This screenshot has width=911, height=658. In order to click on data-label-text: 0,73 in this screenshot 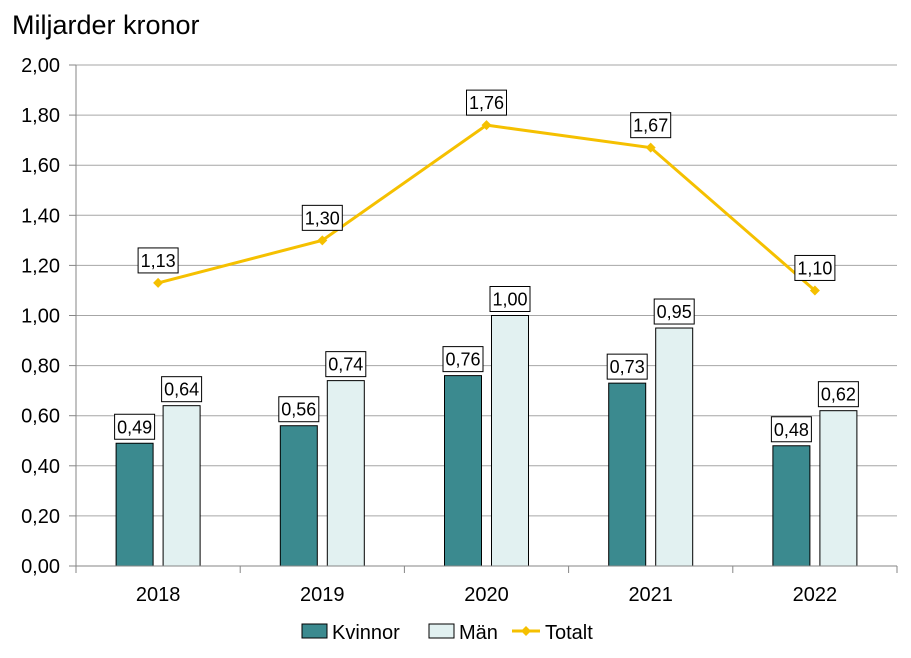, I will do `click(627, 367)`.